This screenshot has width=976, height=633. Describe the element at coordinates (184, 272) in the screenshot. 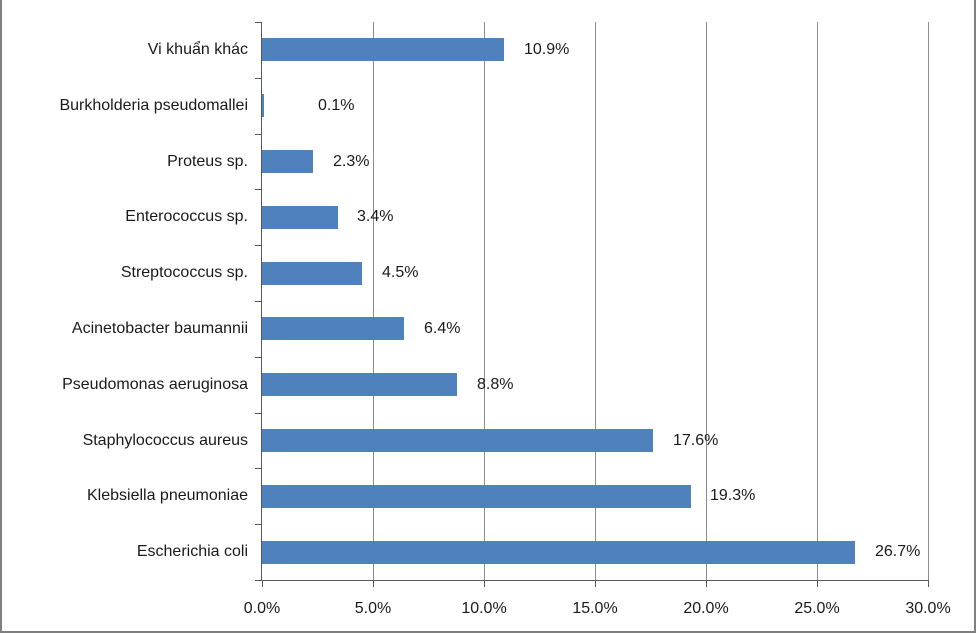

I see `category-label: Streptococcus sp.` at that location.